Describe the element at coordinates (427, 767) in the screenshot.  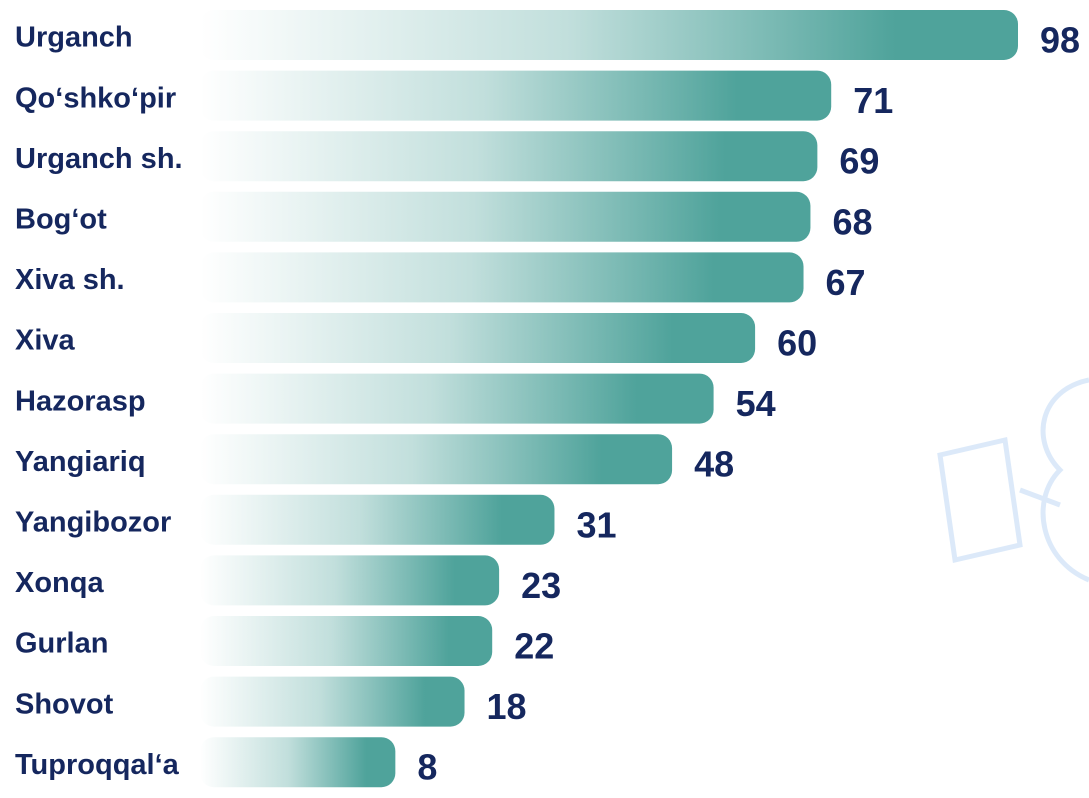
I see `value-label: 8` at that location.